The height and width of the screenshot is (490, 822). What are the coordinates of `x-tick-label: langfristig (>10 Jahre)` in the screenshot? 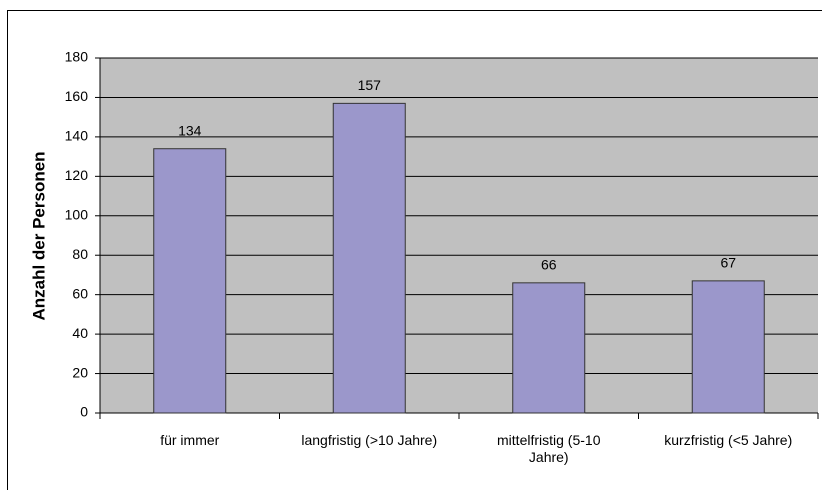 It's located at (369, 440).